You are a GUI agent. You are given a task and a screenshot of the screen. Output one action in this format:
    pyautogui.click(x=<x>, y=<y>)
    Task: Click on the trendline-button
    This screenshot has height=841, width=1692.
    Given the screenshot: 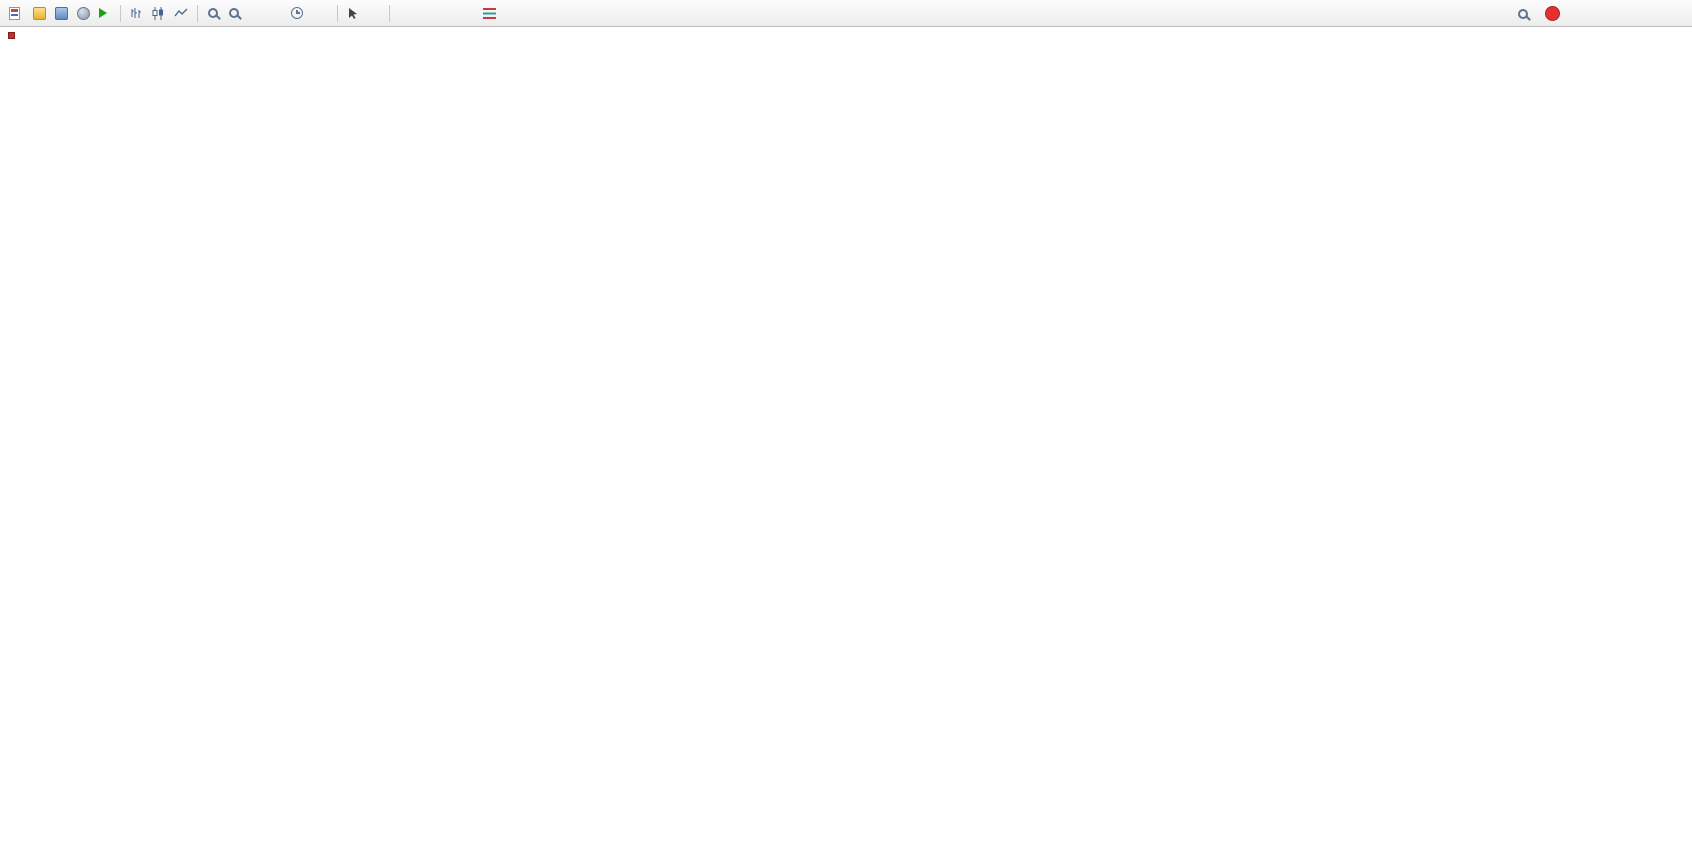 What is the action you would take?
    pyautogui.click(x=447, y=13)
    